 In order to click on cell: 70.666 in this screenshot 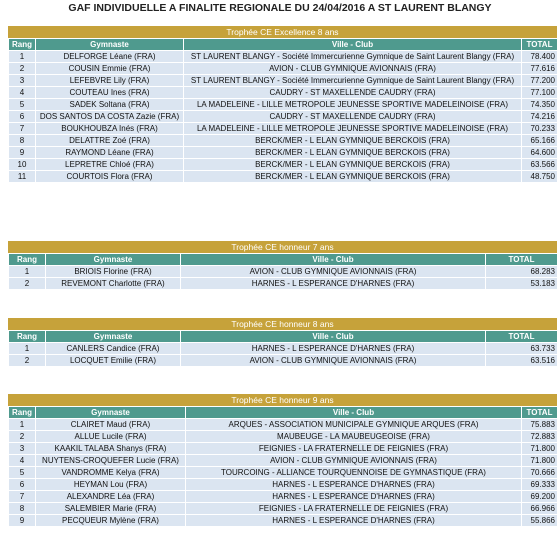, I will do `click(539, 472)`.